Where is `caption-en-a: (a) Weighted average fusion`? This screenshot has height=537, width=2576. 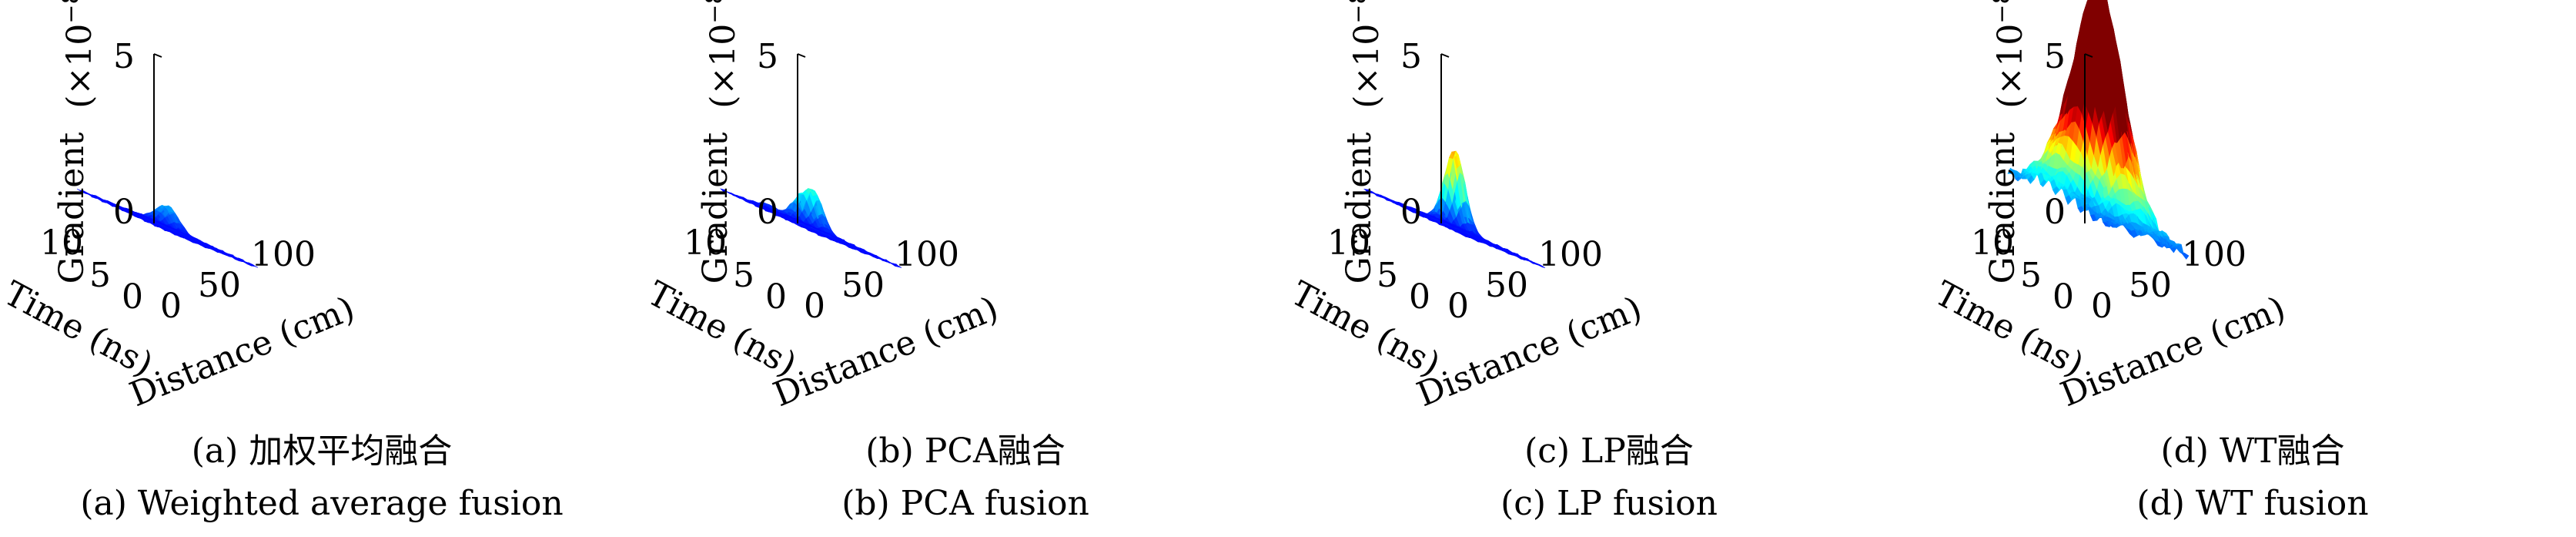
caption-en-a: (a) Weighted average fusion is located at coordinates (322, 503).